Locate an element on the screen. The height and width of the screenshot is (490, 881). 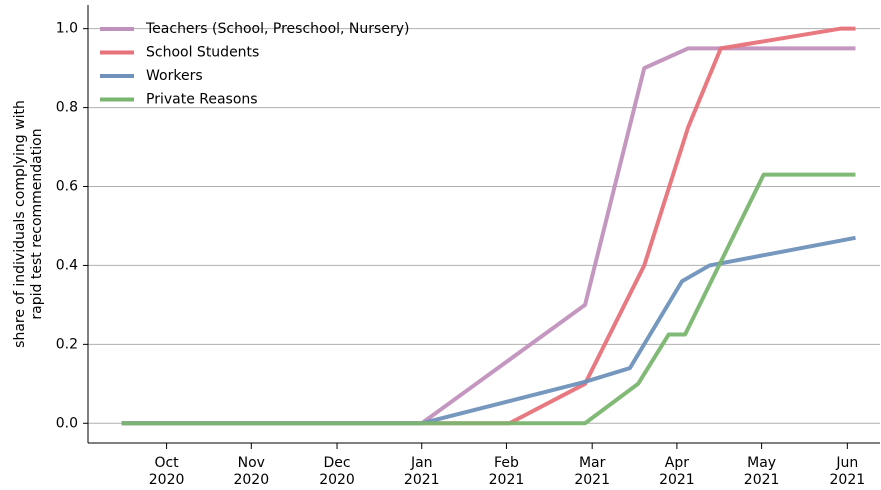
legend-label: Workers is located at coordinates (174, 76).